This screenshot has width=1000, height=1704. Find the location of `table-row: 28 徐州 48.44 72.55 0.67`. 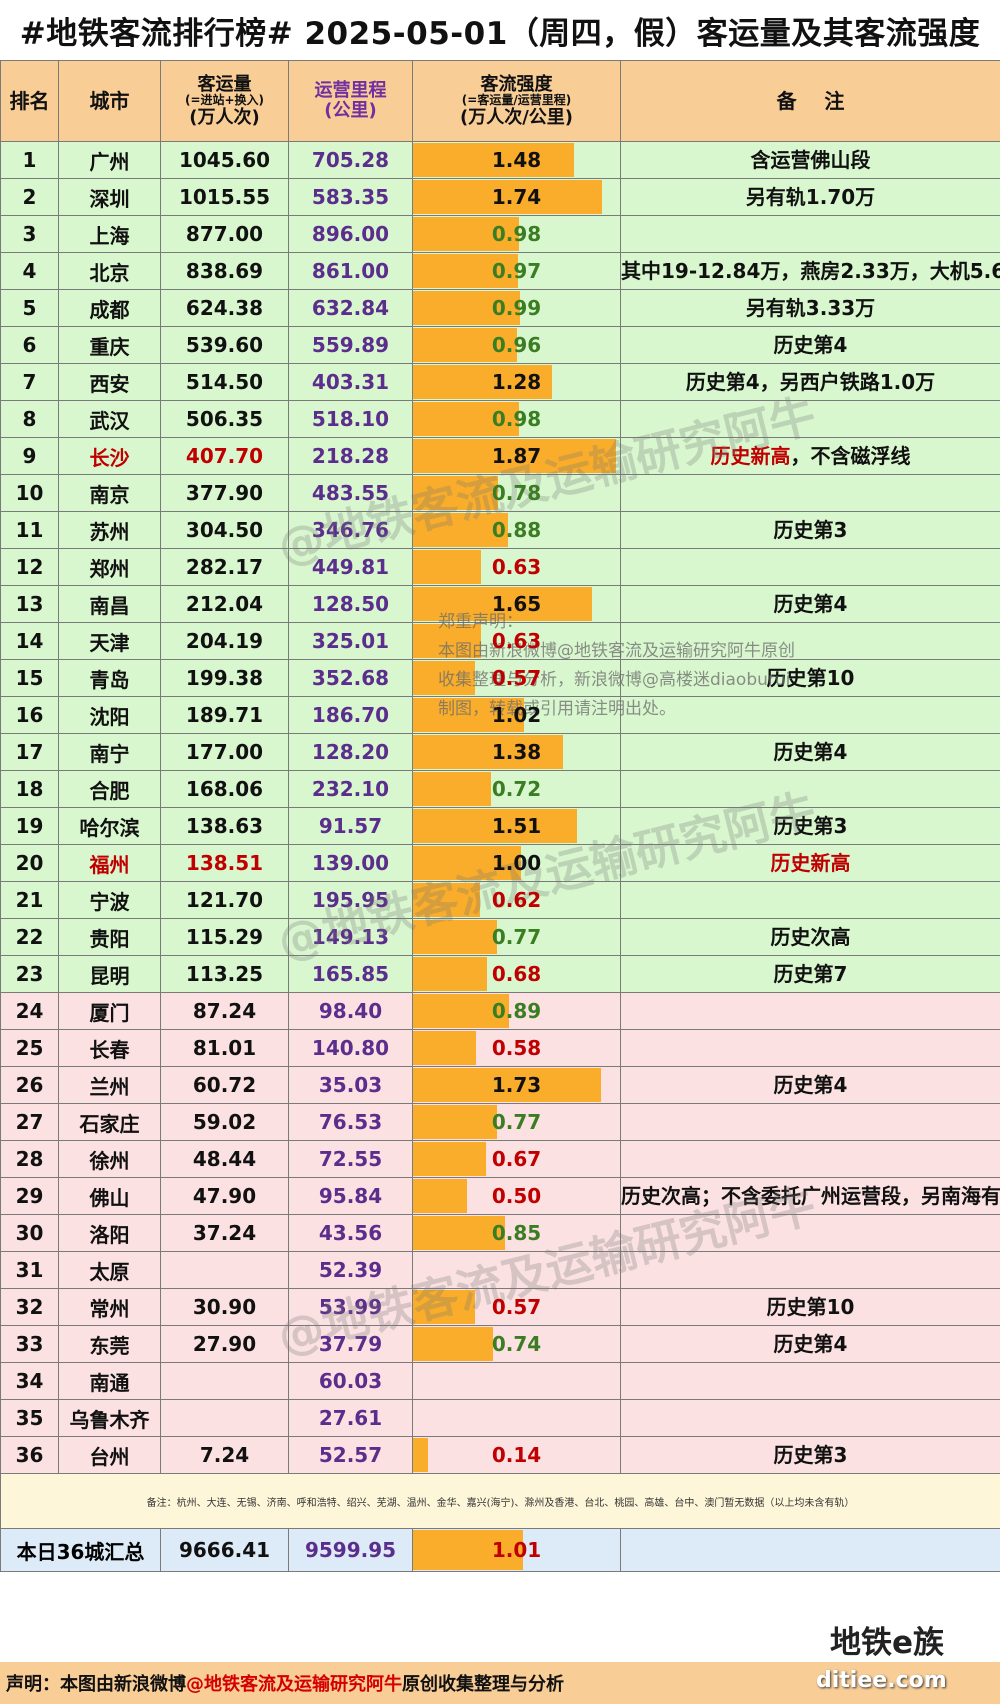

table-row: 28 徐州 48.44 72.55 0.67 is located at coordinates (500, 1159).